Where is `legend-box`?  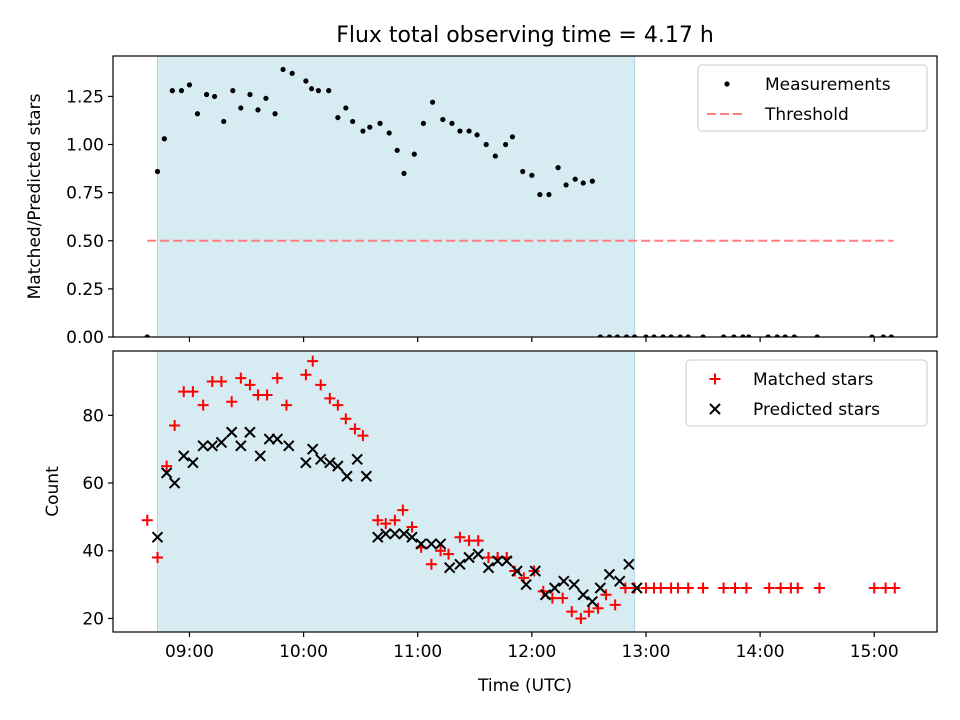 legend-box is located at coordinates (812, 98).